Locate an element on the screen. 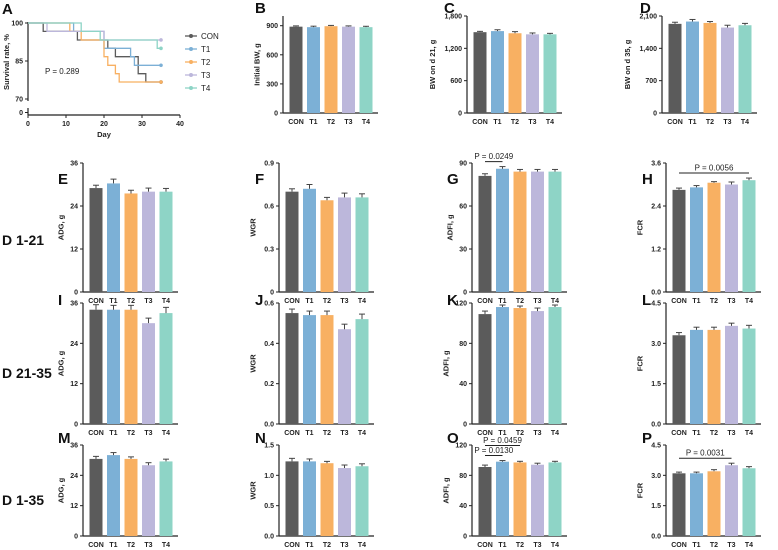 The width and height of the screenshot is (778, 550). panel-M: M 0 12 24 36 ADG, g CON T1 T2 T3 T4 is located at coordinates (117, 489).